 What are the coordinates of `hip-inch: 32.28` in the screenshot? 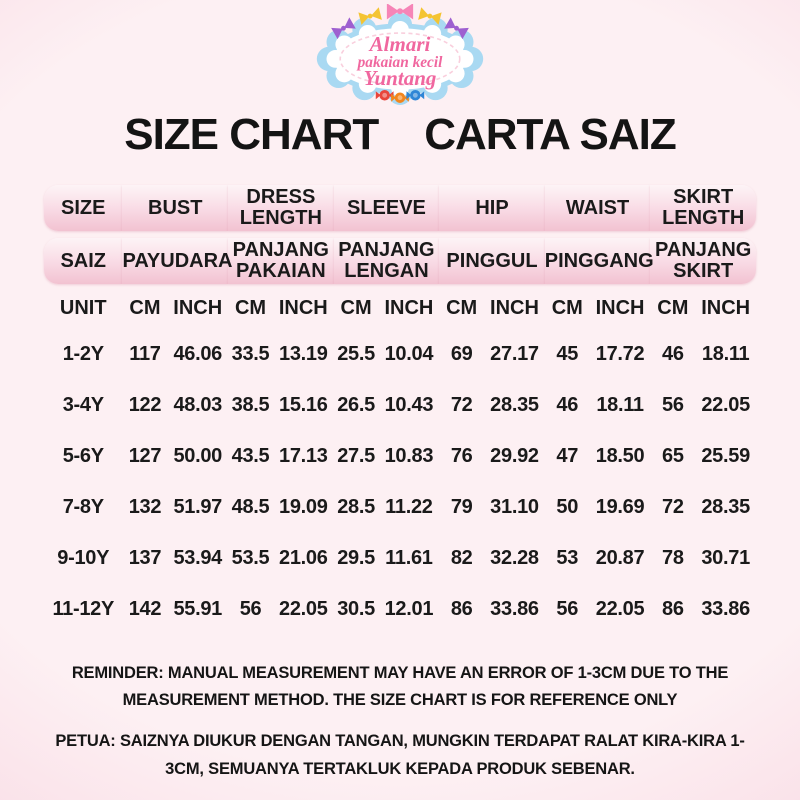 It's located at (514, 557).